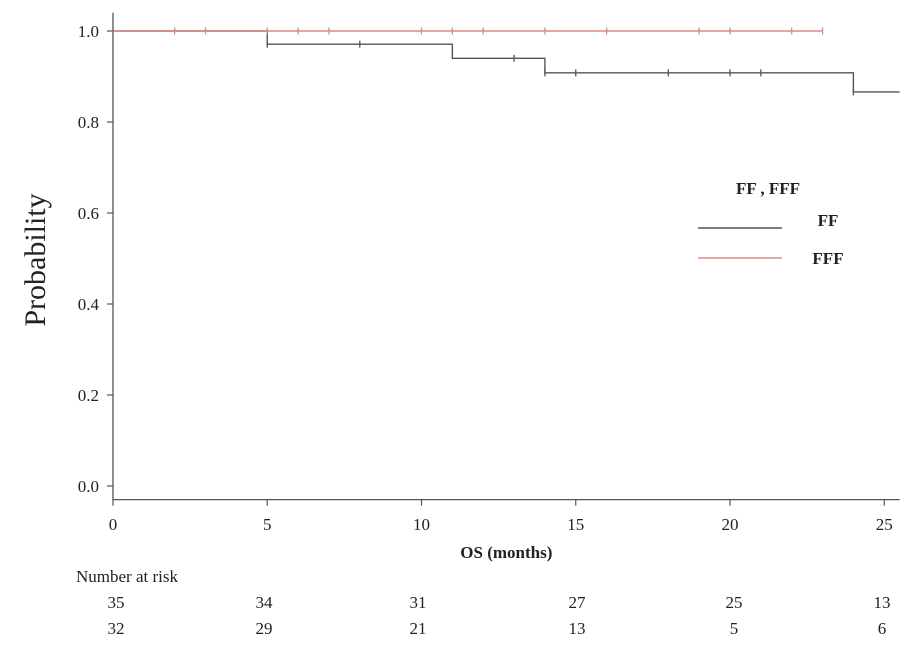  Describe the element at coordinates (483, 602) in the screenshot. I see `risk-table: Number at risk 35 34 31 27 25 13 32 29 21 13 5 6` at that location.